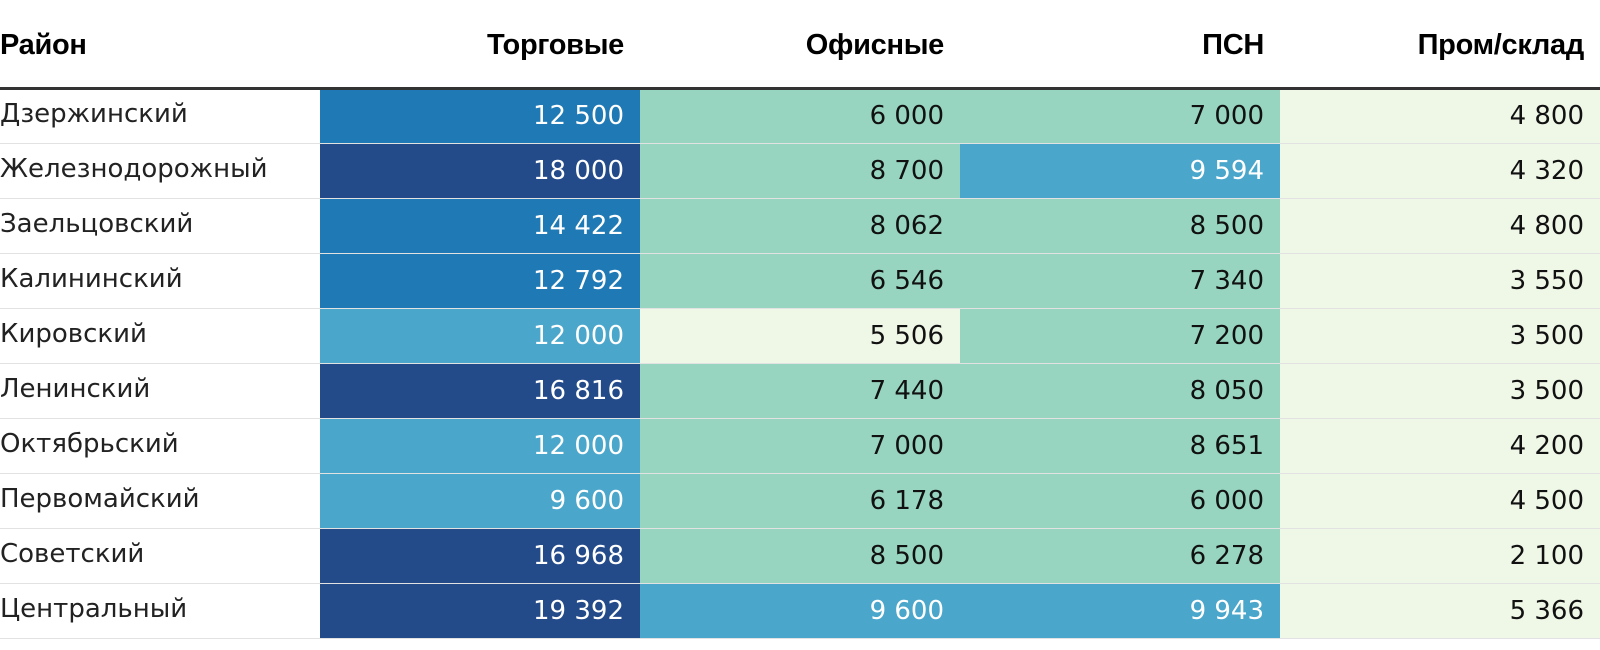 Image resolution: width=1600 pixels, height=650 pixels. I want to click on column-header-industrial-warehouse: Пром/склад, so click(1440, 45).